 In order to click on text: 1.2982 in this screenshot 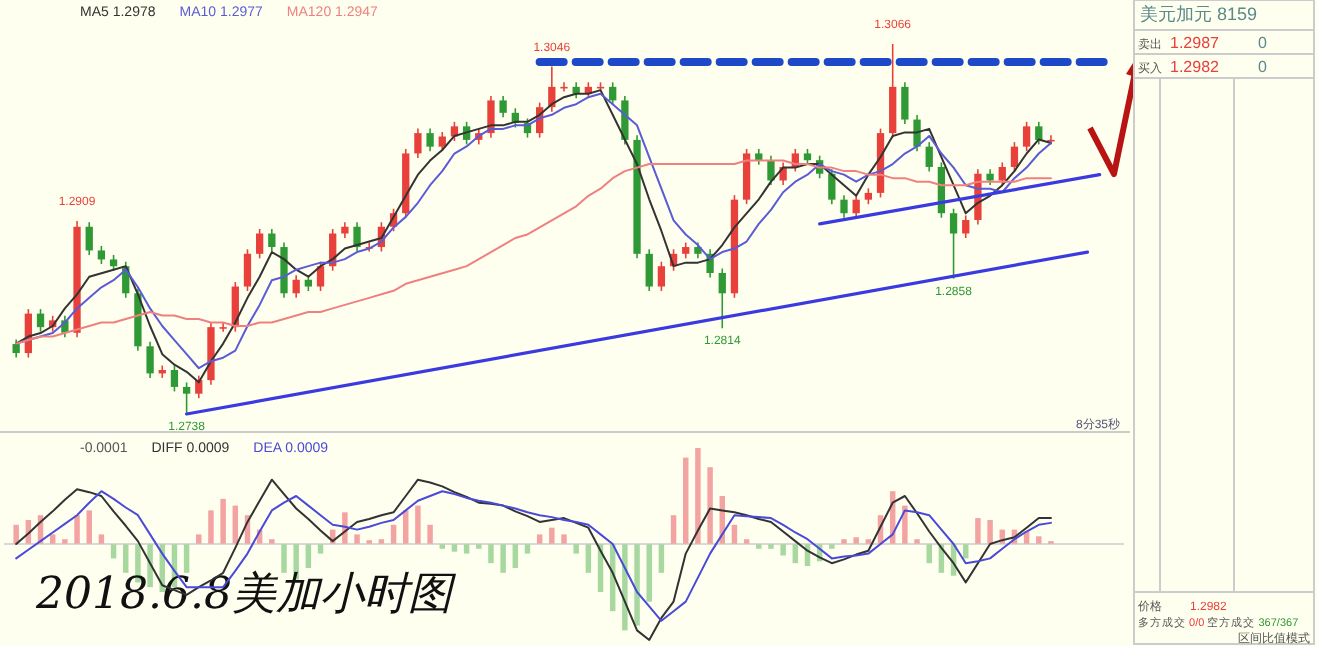, I will do `click(1195, 67)`.